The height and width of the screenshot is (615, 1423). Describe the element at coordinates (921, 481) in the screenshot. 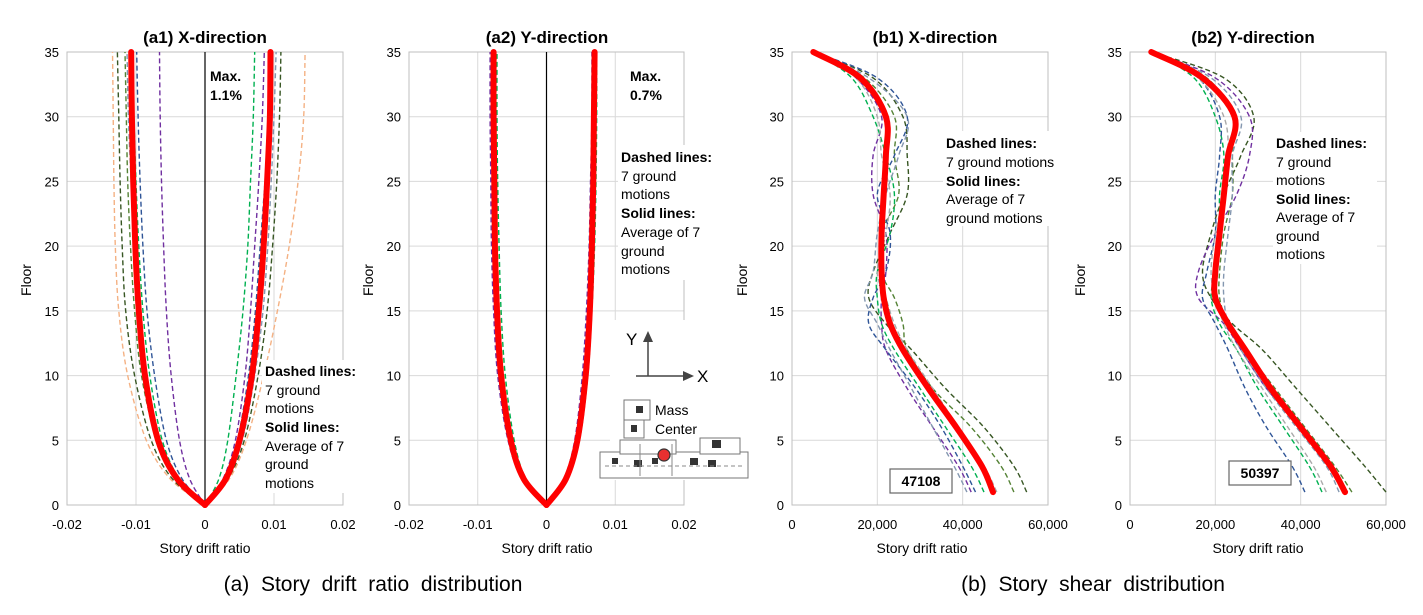

I see `base-shear-label-b1: 47108` at that location.